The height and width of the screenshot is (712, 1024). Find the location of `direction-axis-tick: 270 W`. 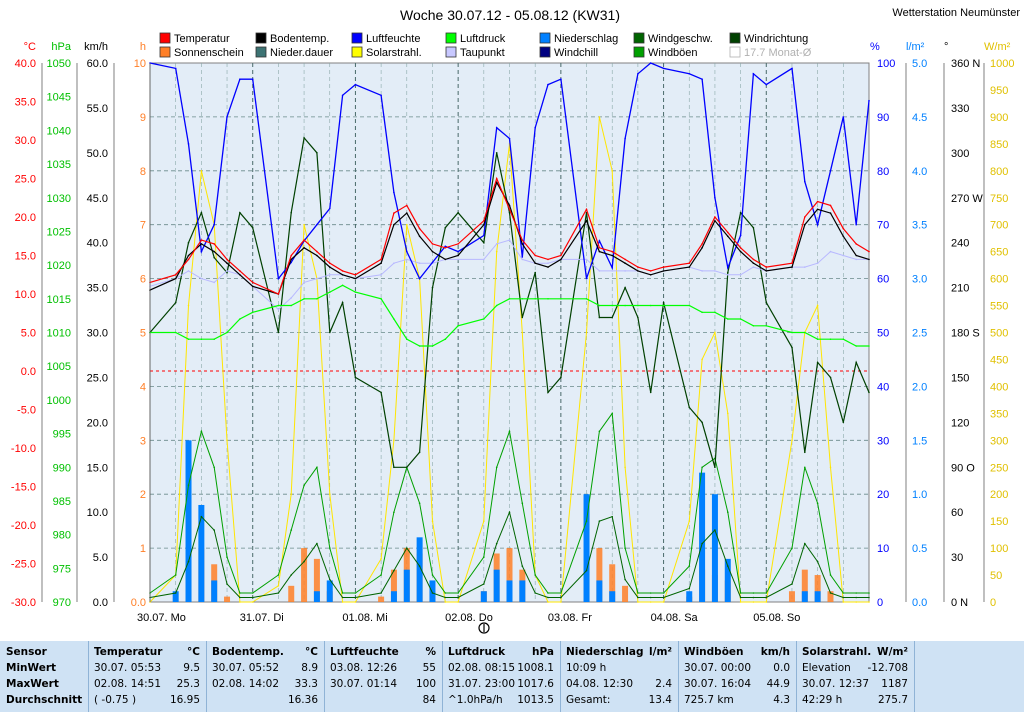

direction-axis-tick: 270 W is located at coordinates (967, 199).